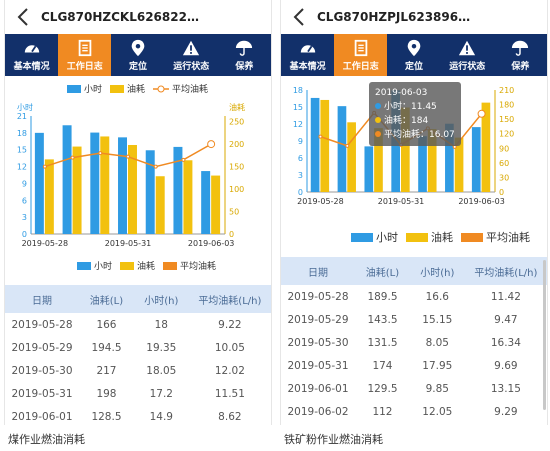 The width and height of the screenshot is (550, 451). What do you see at coordinates (504, 148) in the screenshot?
I see `y-tick-right: 90` at bounding box center [504, 148].